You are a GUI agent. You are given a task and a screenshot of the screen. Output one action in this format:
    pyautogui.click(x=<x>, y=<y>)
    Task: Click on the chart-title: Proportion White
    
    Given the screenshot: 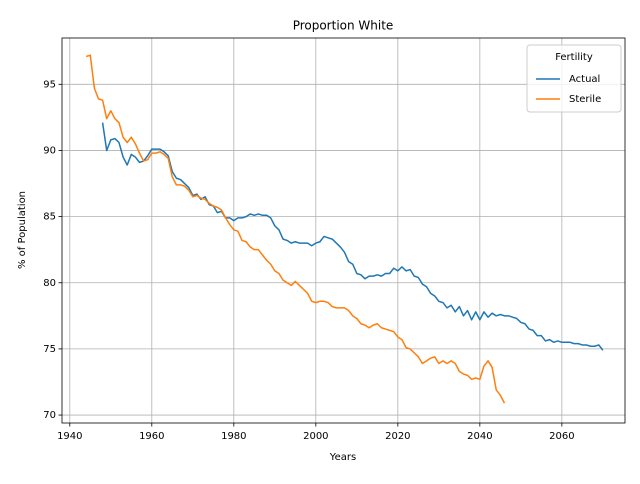 What is the action you would take?
    pyautogui.click(x=343, y=26)
    